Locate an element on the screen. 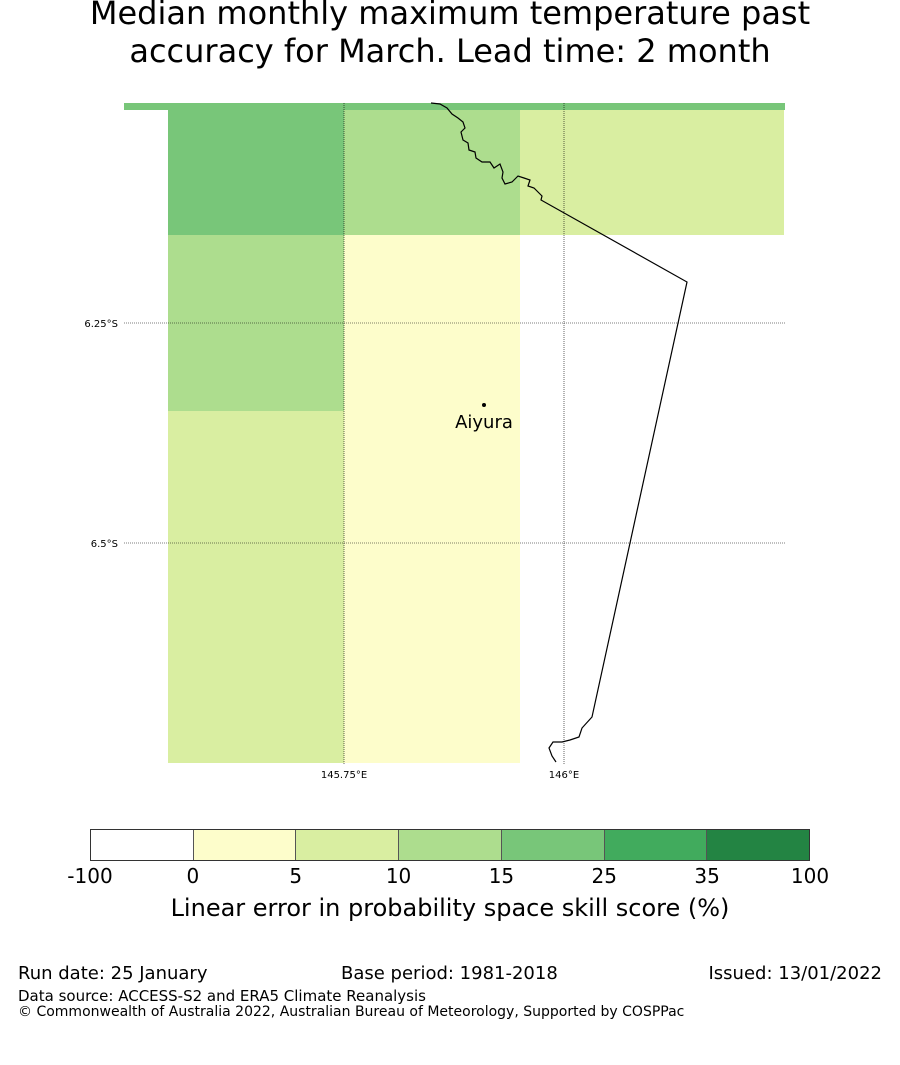 The height and width of the screenshot is (1065, 900). lat-label-6-25: 6.25°S is located at coordinates (101, 324).